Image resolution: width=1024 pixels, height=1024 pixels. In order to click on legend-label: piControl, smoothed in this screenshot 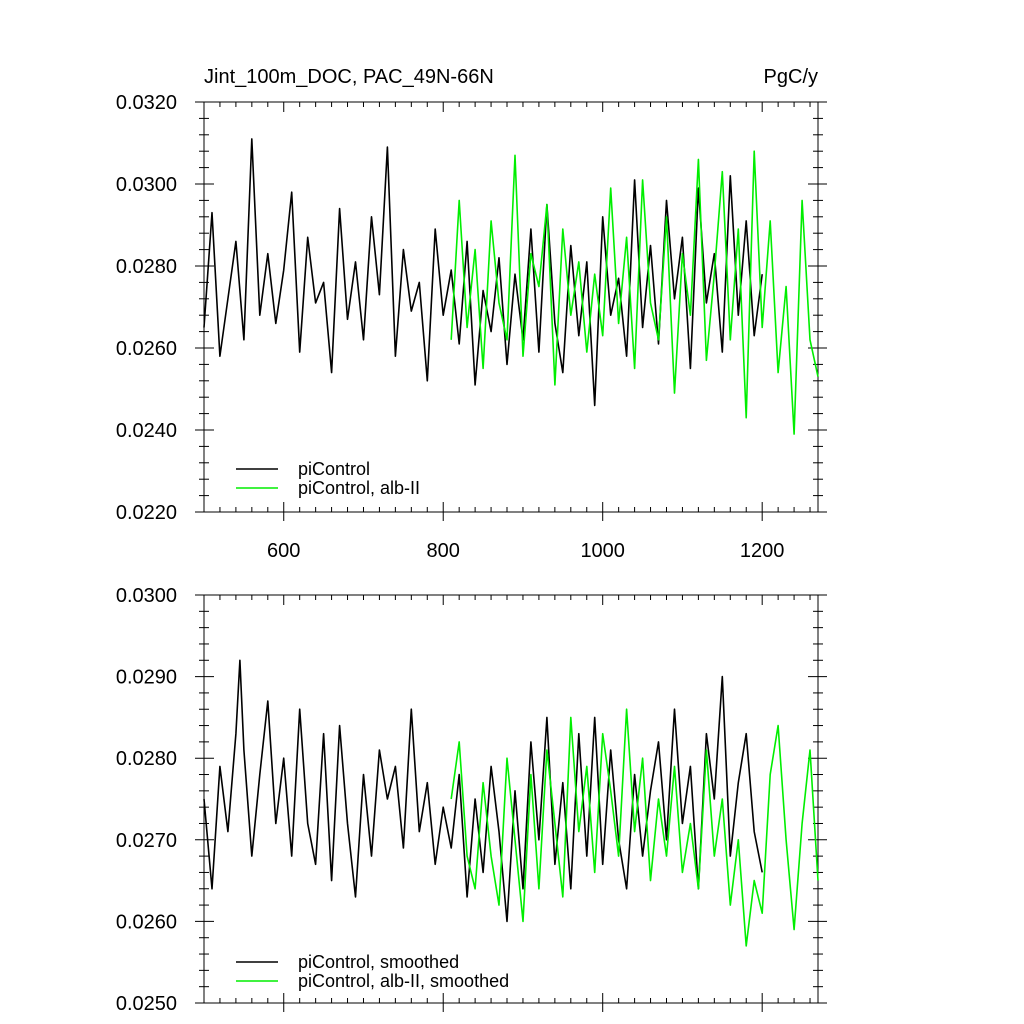, I will do `click(378, 962)`.